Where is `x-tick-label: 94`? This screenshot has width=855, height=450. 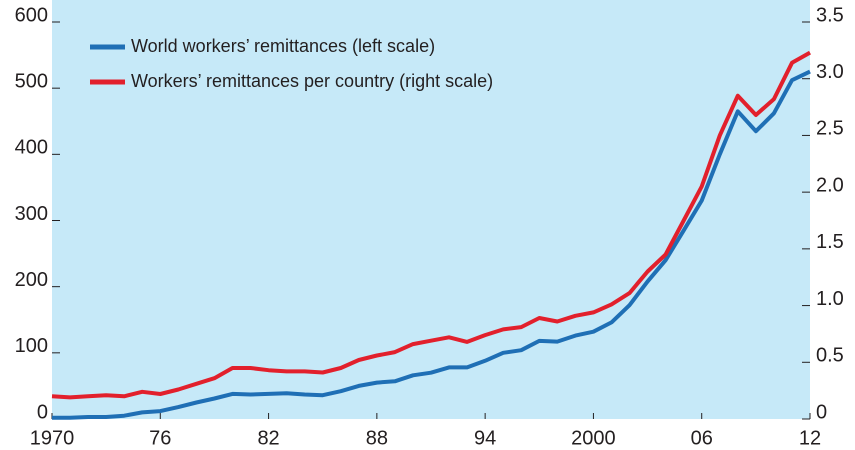
x-tick-label: 94 is located at coordinates (485, 438).